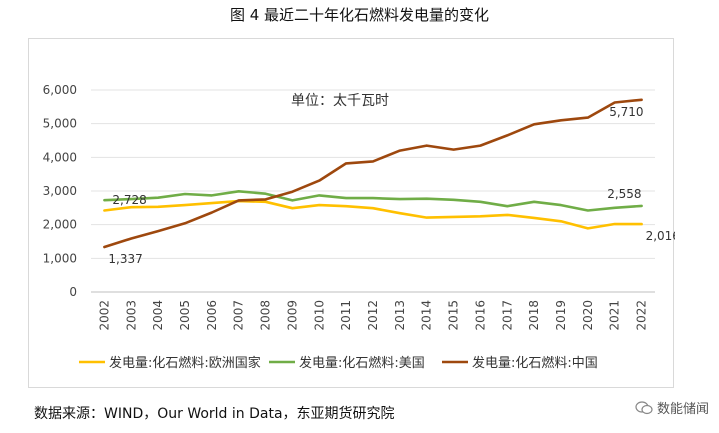  Describe the element at coordinates (644, 407) in the screenshot. I see `wechat-icon` at that location.